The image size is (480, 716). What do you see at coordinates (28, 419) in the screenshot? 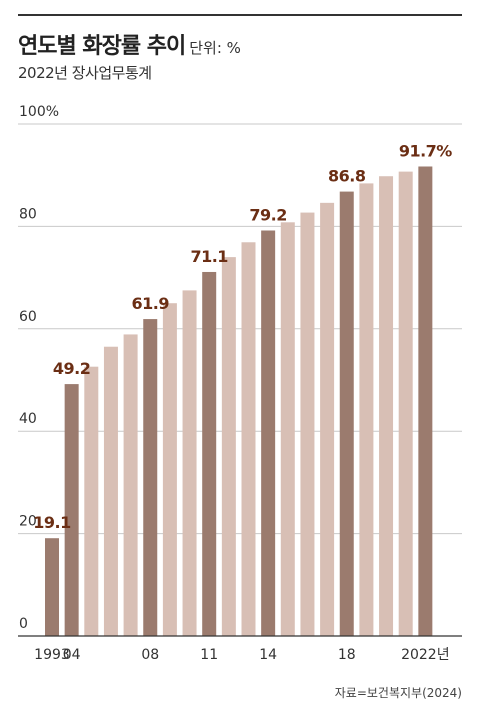
I see `y-tick-label: 40` at bounding box center [28, 419].